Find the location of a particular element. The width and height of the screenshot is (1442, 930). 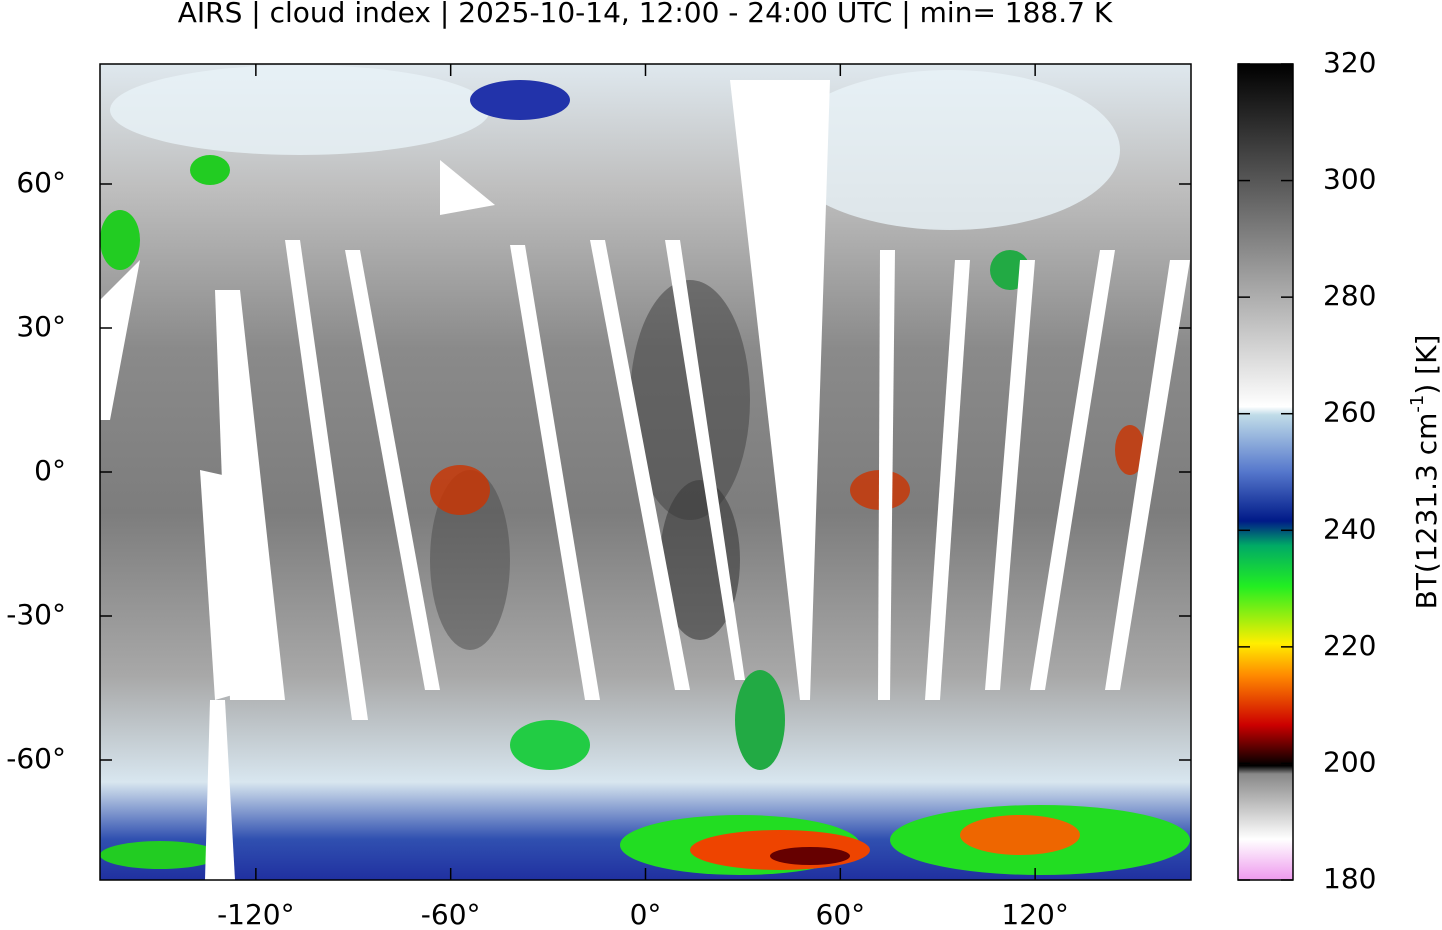

x-tick-label: -60° is located at coordinates (451, 914).